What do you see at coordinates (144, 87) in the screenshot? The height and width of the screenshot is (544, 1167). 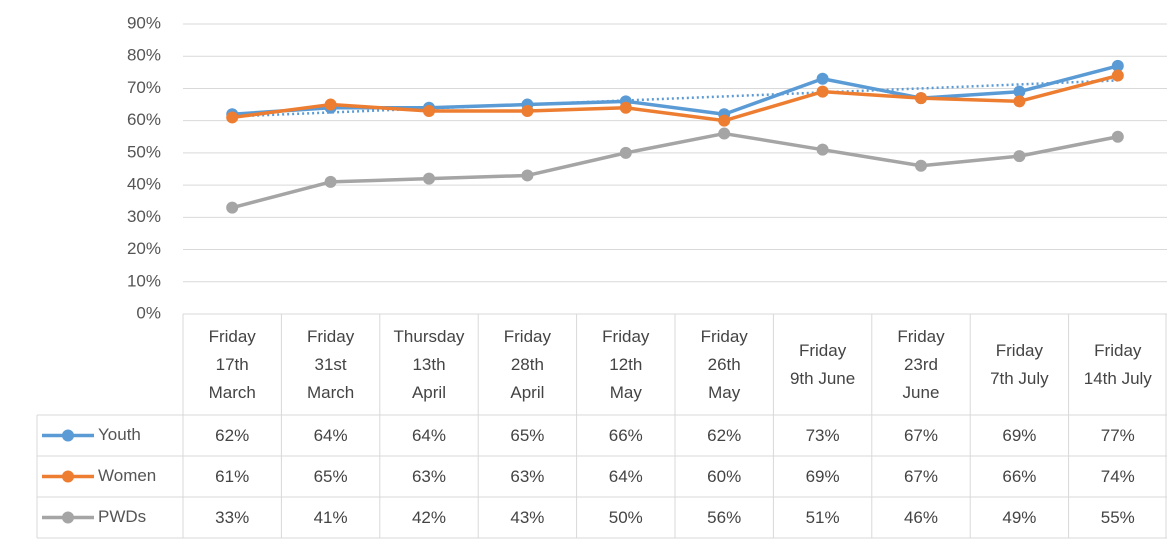 I see `y-tick-label: 70%` at bounding box center [144, 87].